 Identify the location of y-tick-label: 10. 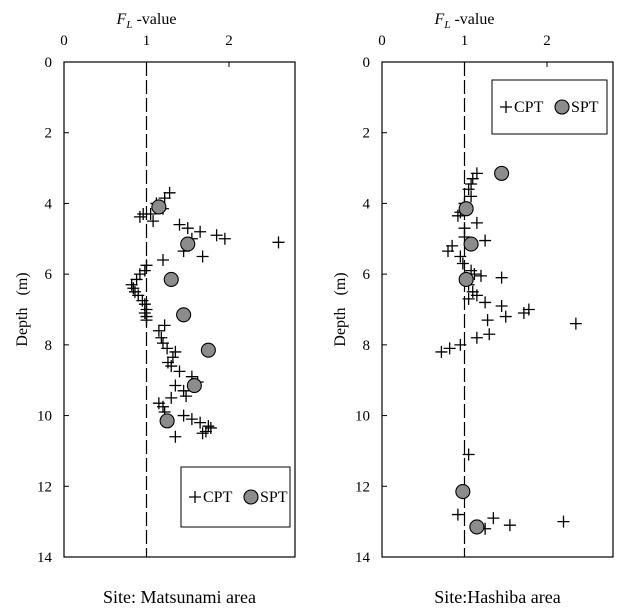
(362, 417).